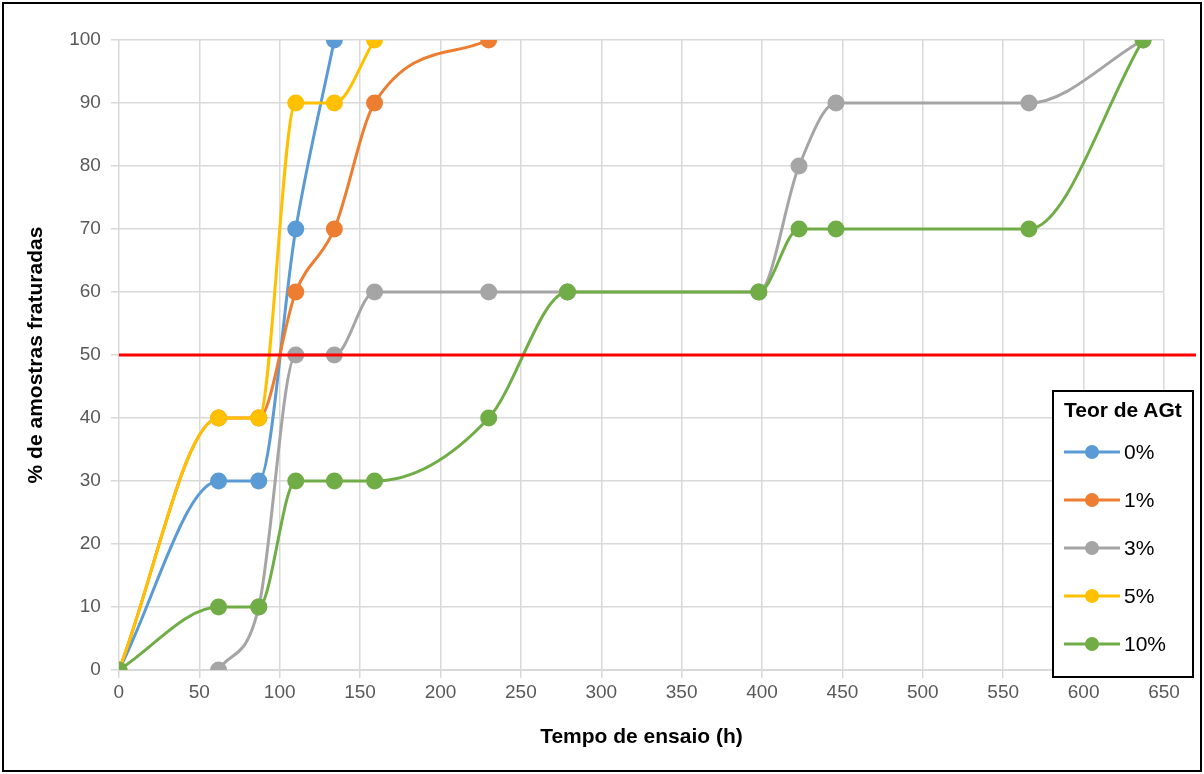 Image resolution: width=1204 pixels, height=774 pixels. Describe the element at coordinates (1139, 548) in the screenshot. I see `legend-label: 3%` at that location.